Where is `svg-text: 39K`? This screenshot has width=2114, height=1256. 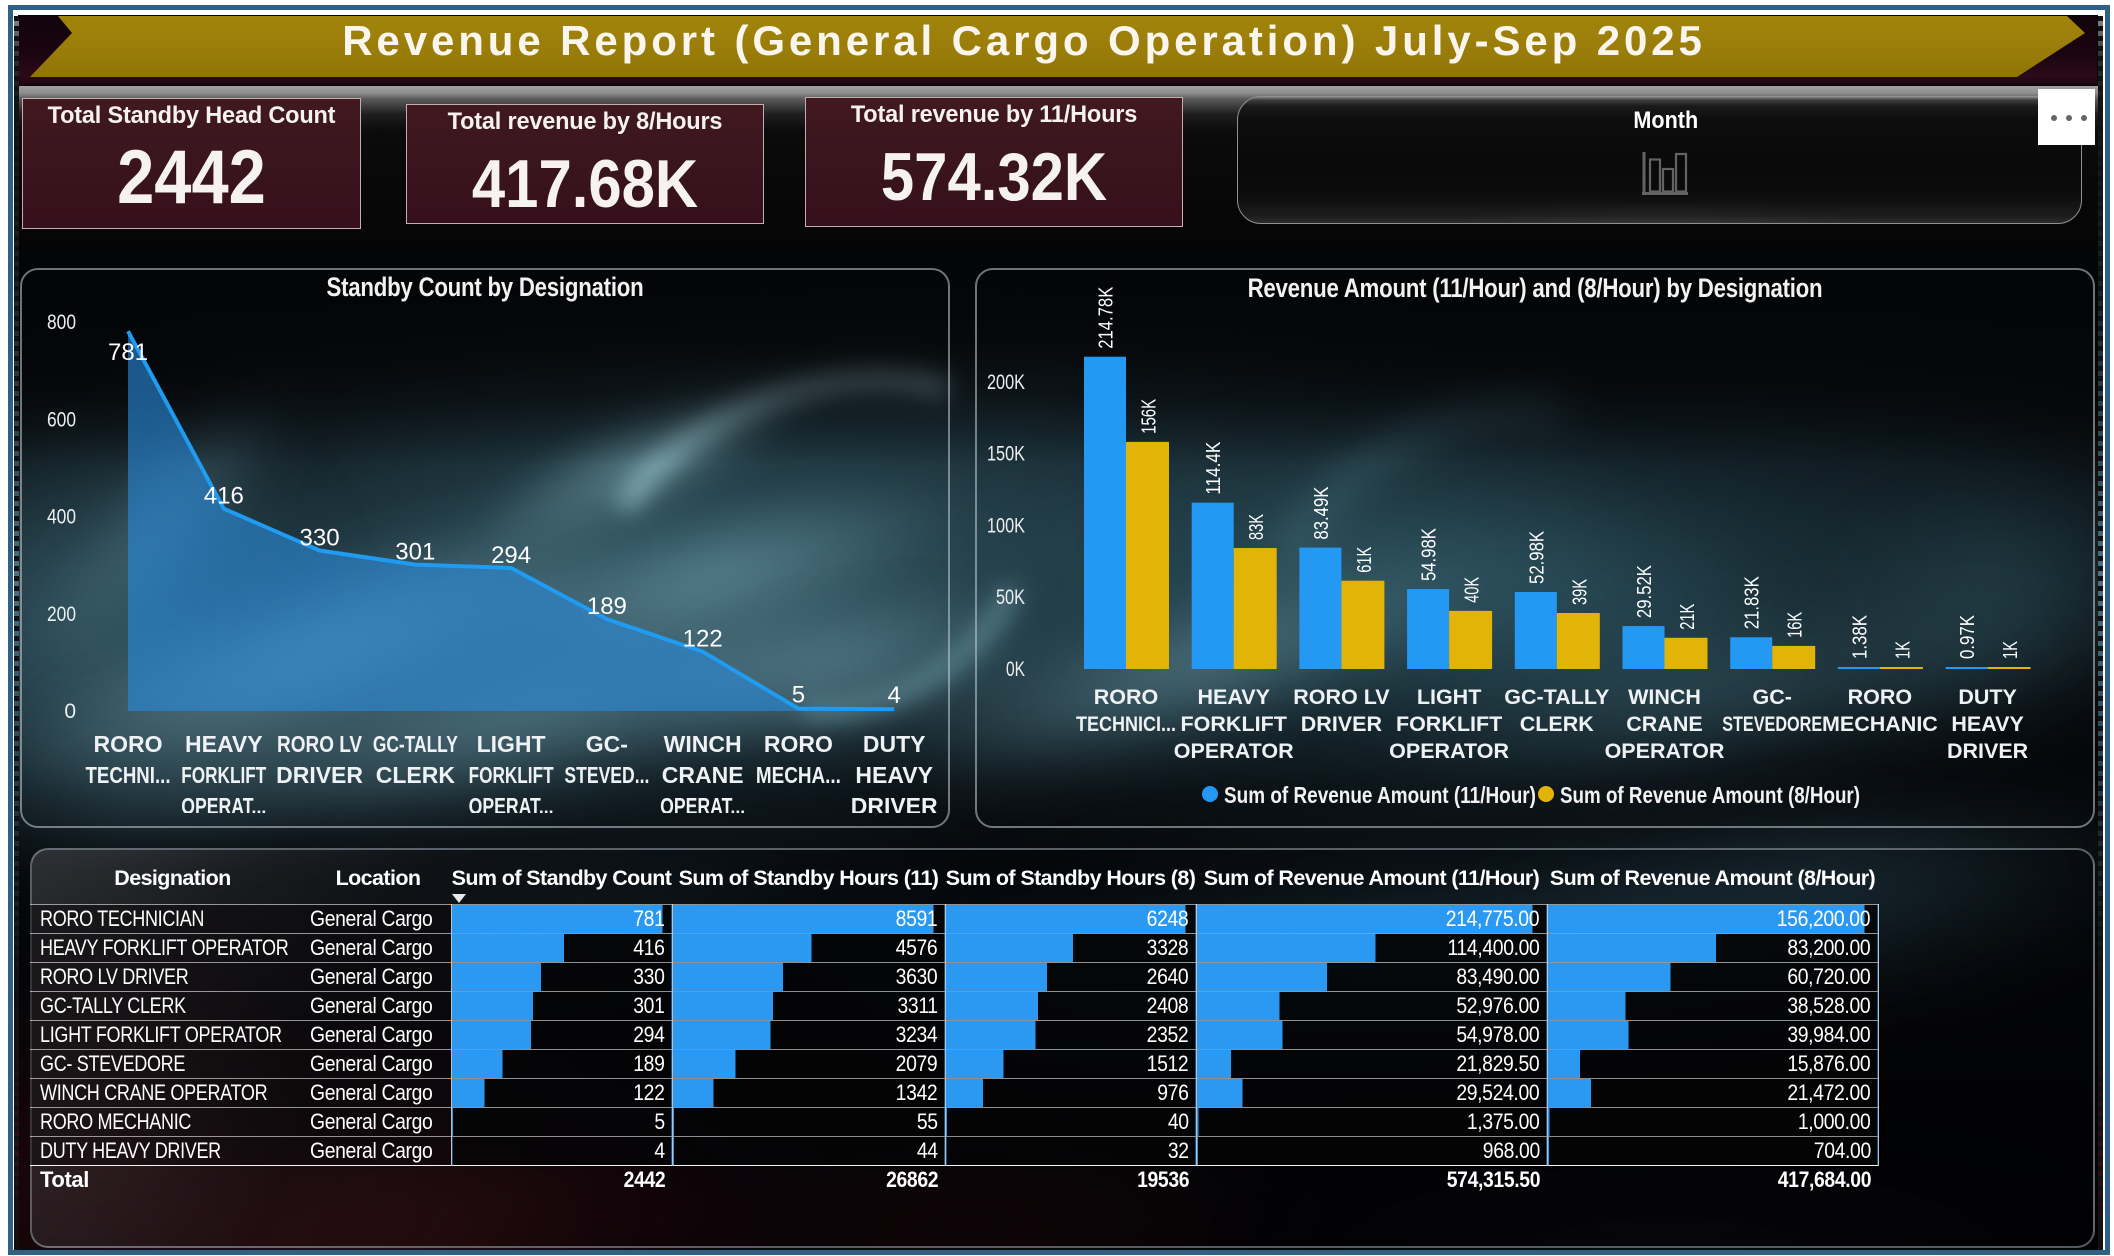
svg-text: 39K is located at coordinates (1580, 592).